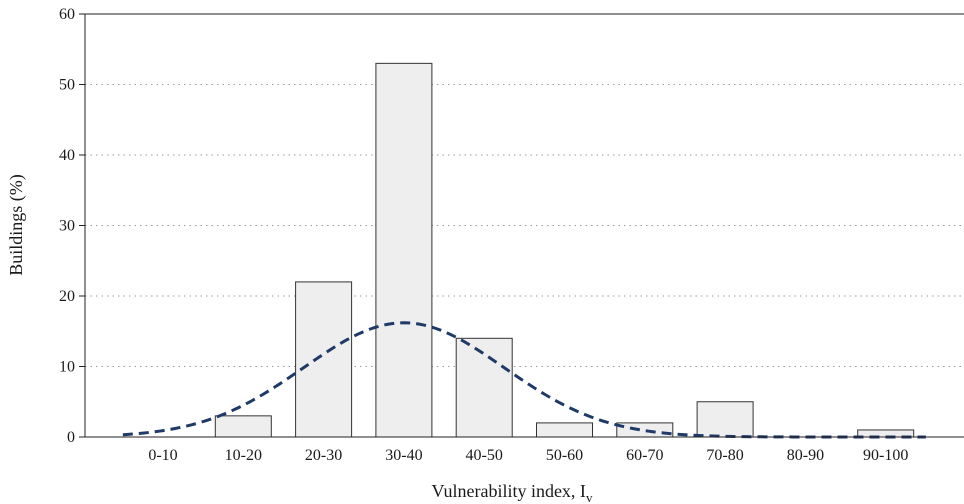 The width and height of the screenshot is (964, 504). I want to click on x-tick-label-20-30: 20-30, so click(323, 455).